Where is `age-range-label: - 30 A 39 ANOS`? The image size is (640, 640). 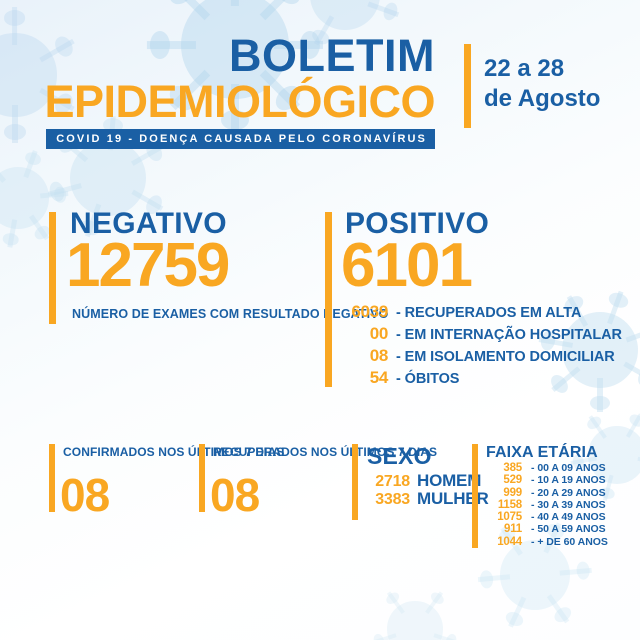
age-range-label: - 30 A 39 ANOS is located at coordinates (568, 504).